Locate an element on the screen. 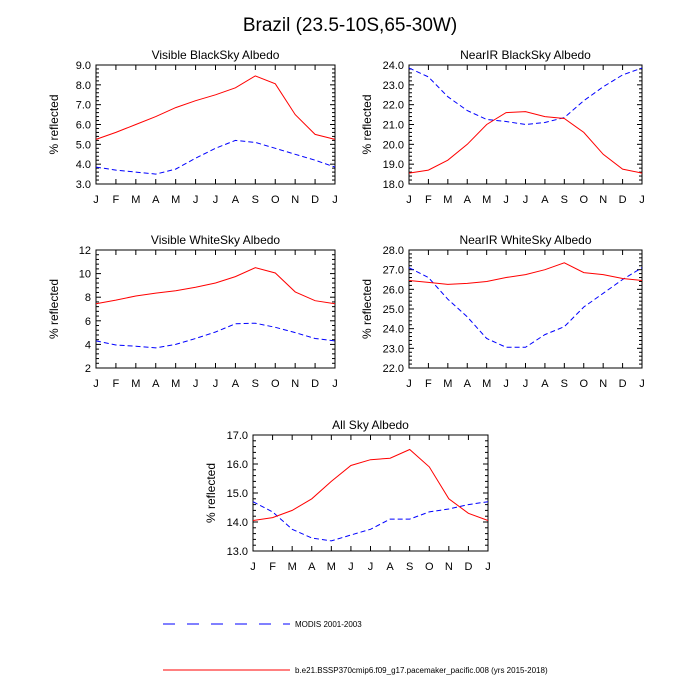 The width and height of the screenshot is (700, 700). y-tick-label: 2 is located at coordinates (88, 369).